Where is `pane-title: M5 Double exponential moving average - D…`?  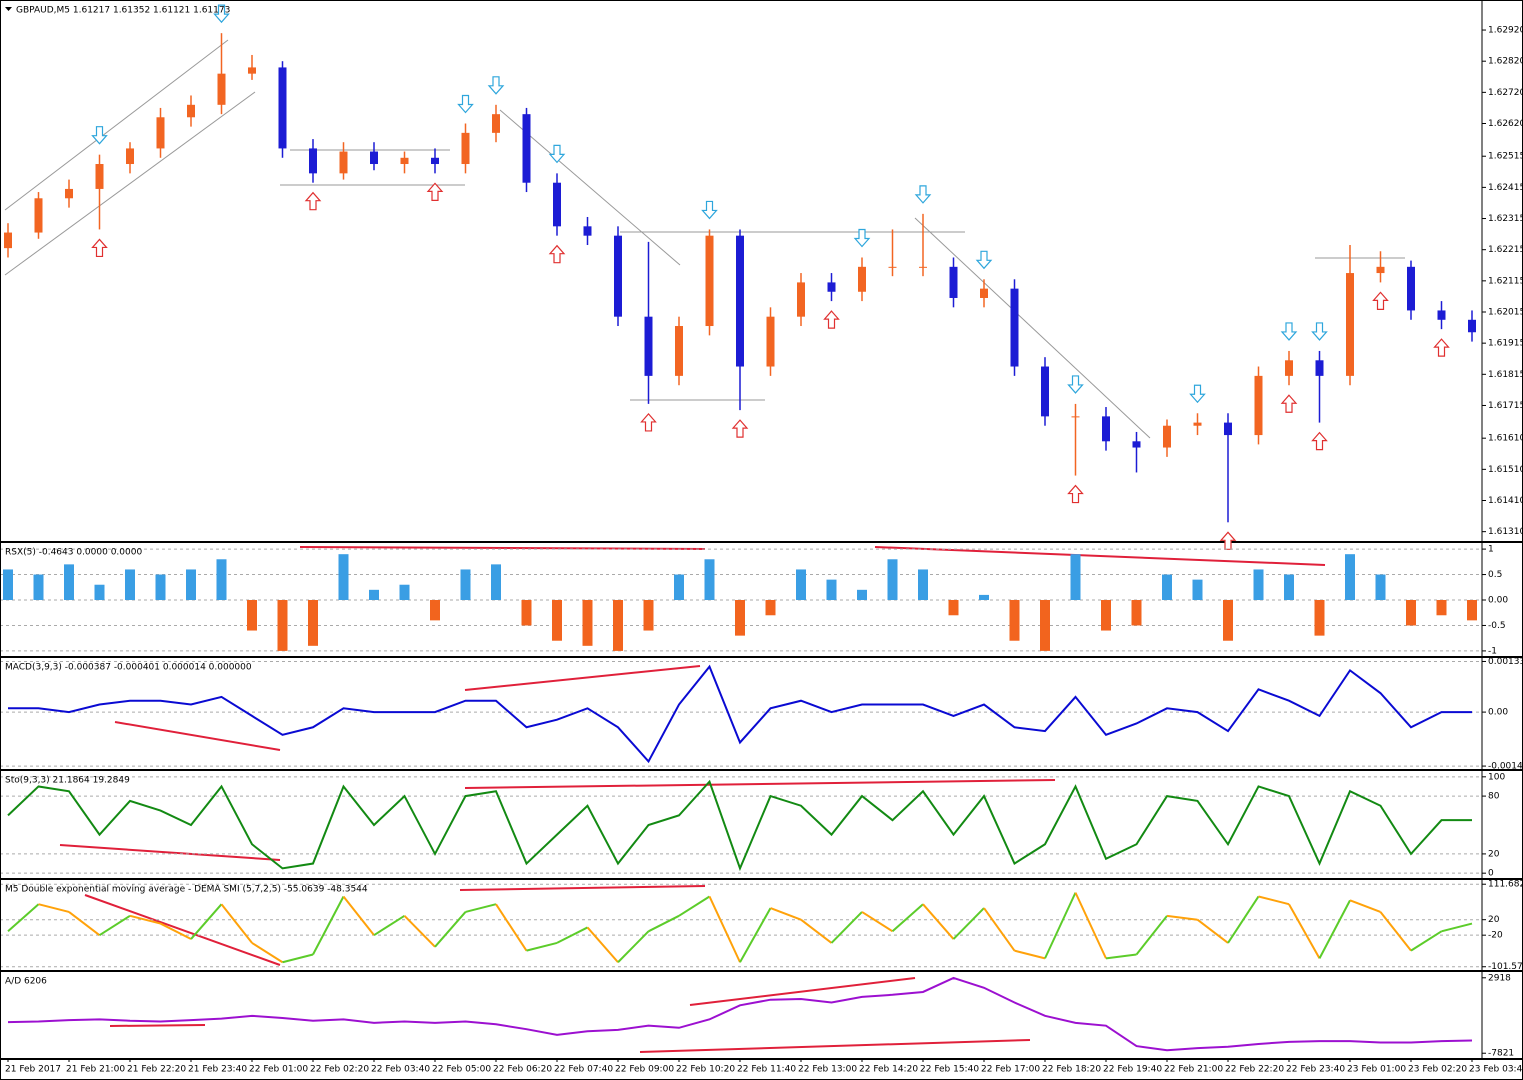
pane-title: M5 Double exponential moving average - D… is located at coordinates (186, 890).